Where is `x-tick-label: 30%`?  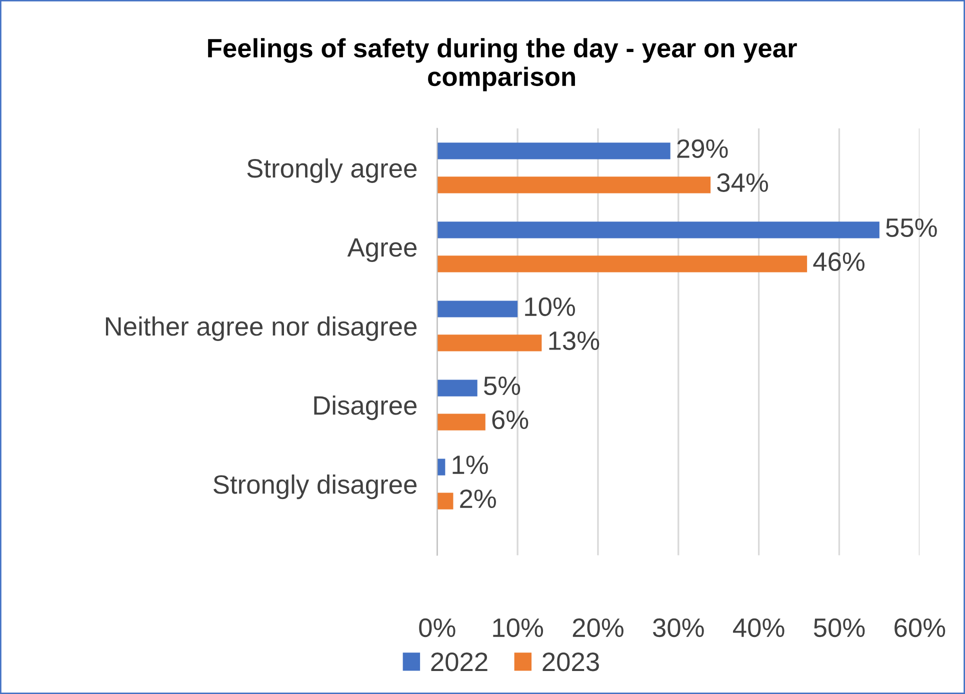
x-tick-label: 30% is located at coordinates (678, 628).